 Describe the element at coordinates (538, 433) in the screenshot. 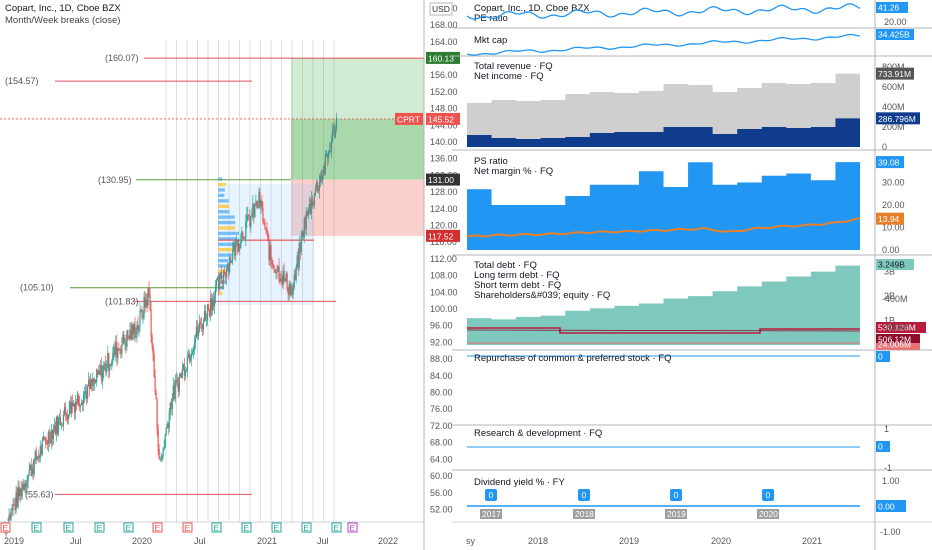

I see `panel-label: Research & development · FQ` at that location.